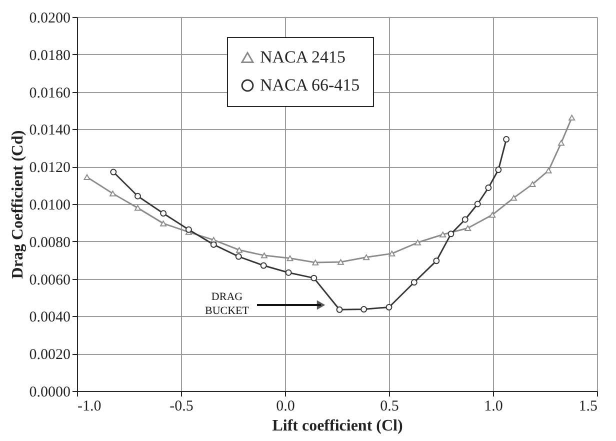 This screenshot has height=441, width=616. I want to click on x-tick-label: 0.0, so click(285, 406).